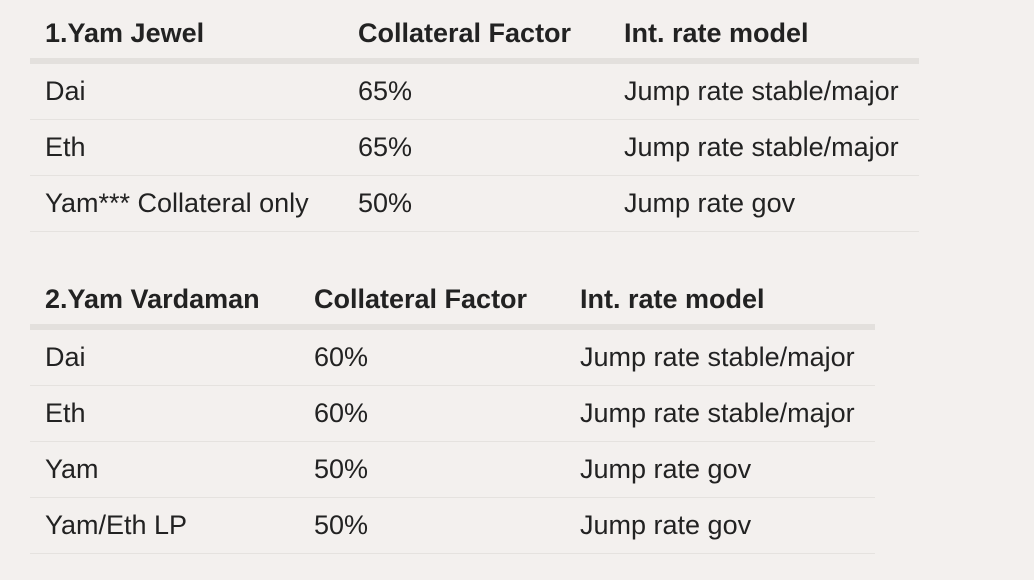 This screenshot has width=1034, height=580. I want to click on column-header-market: 2.Yam Vardaman, so click(164, 302).